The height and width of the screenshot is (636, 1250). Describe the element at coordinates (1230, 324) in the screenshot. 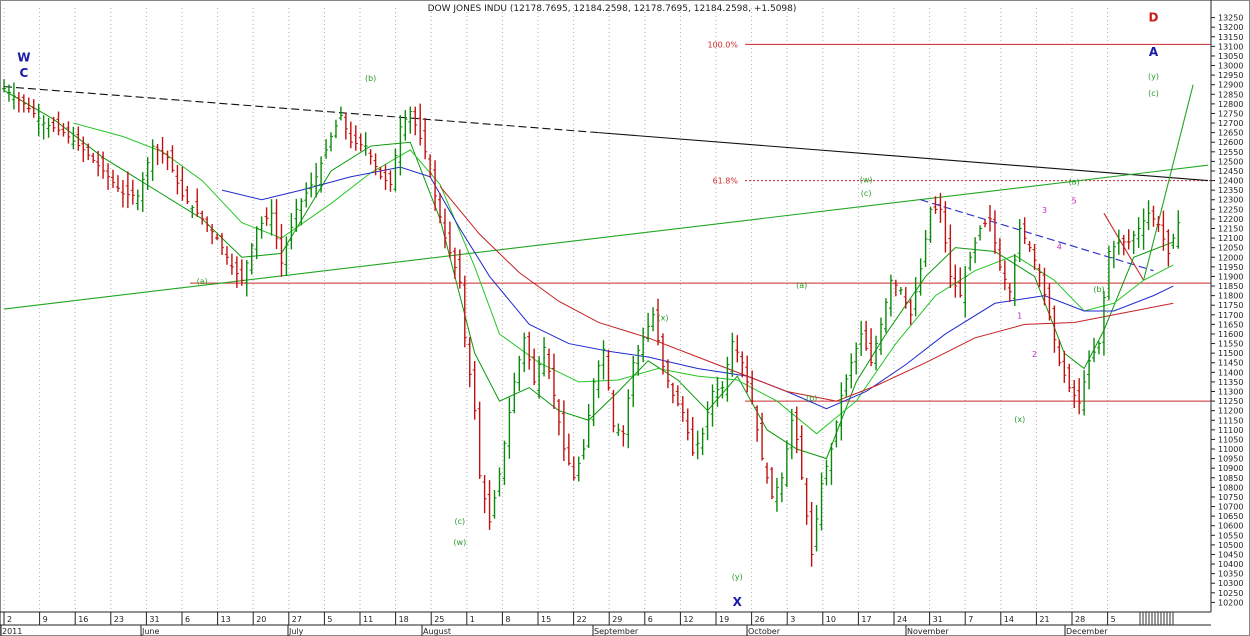

I see `y-tick-label: 11650` at that location.